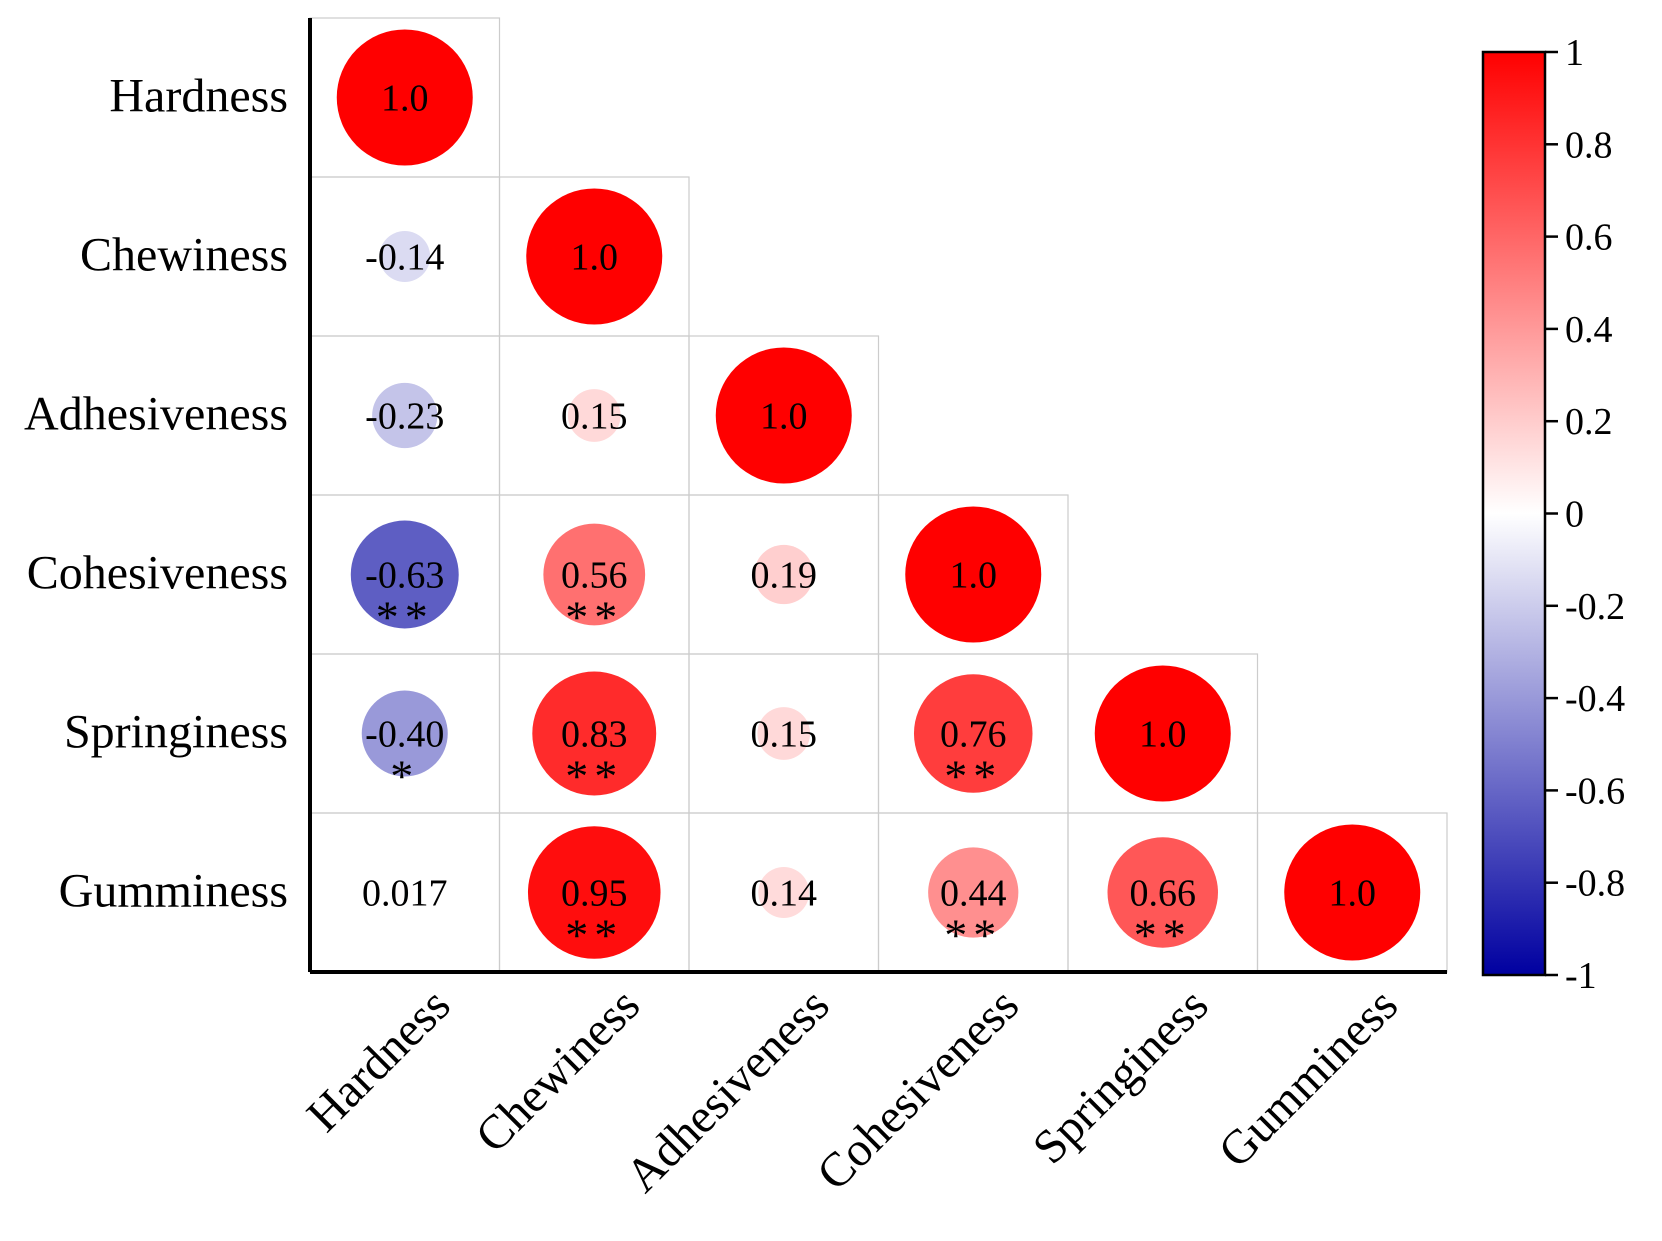 The height and width of the screenshot is (1241, 1662). I want to click on correlation-value: 0.19, so click(784, 576).